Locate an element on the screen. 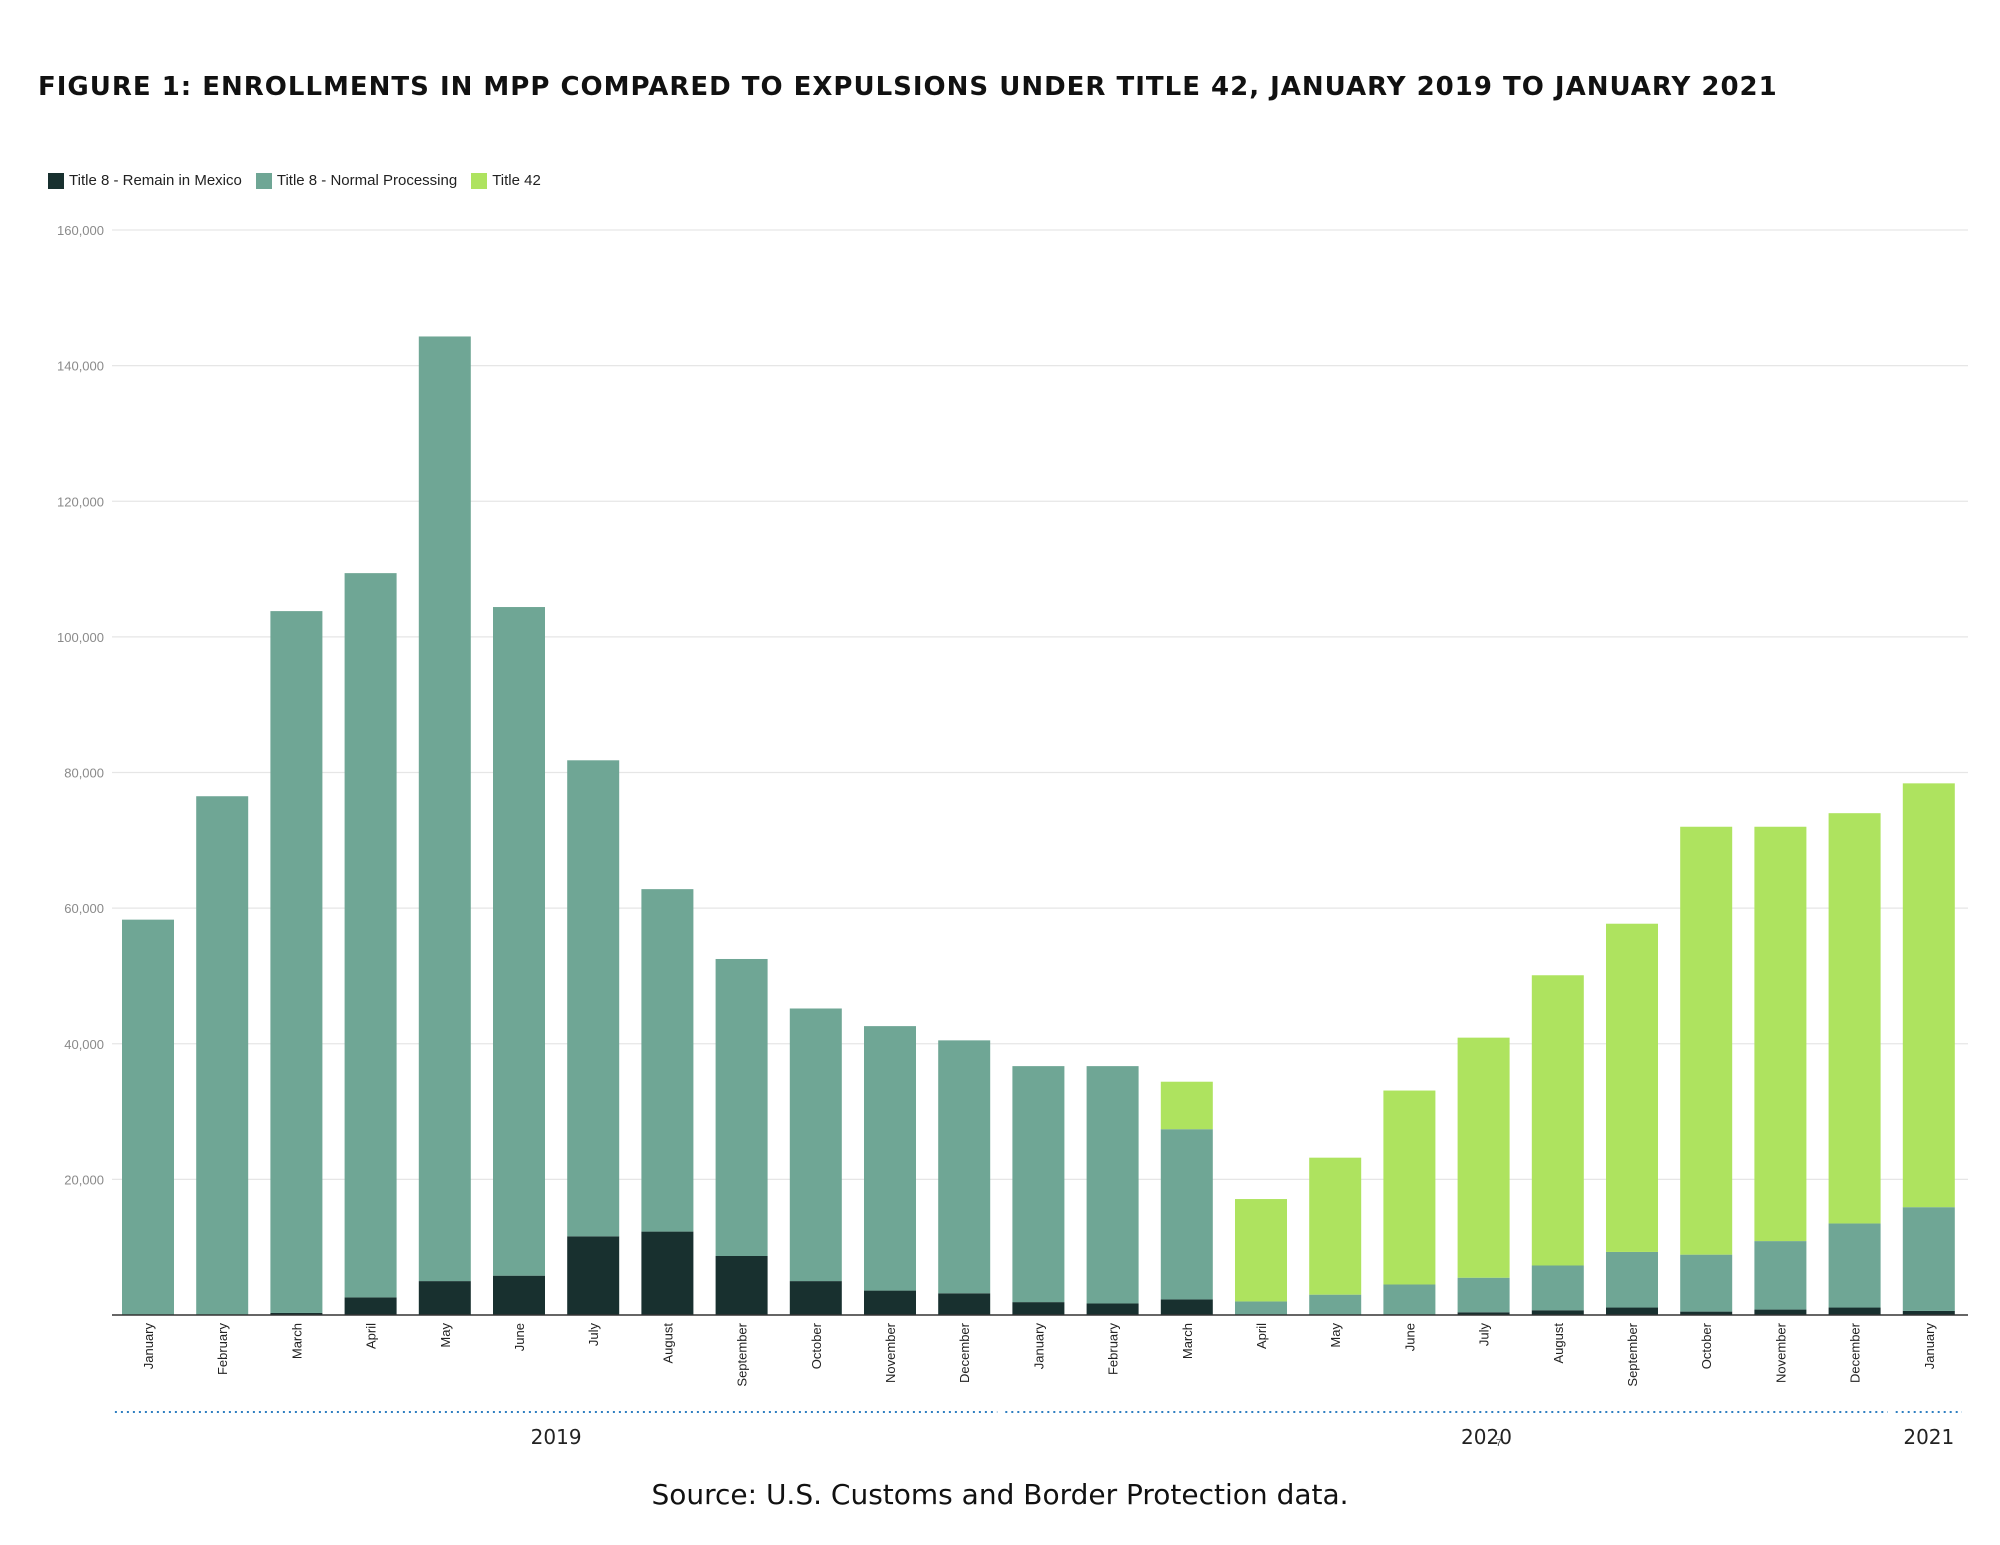  y-tick-label: 100,000 is located at coordinates (80, 637).